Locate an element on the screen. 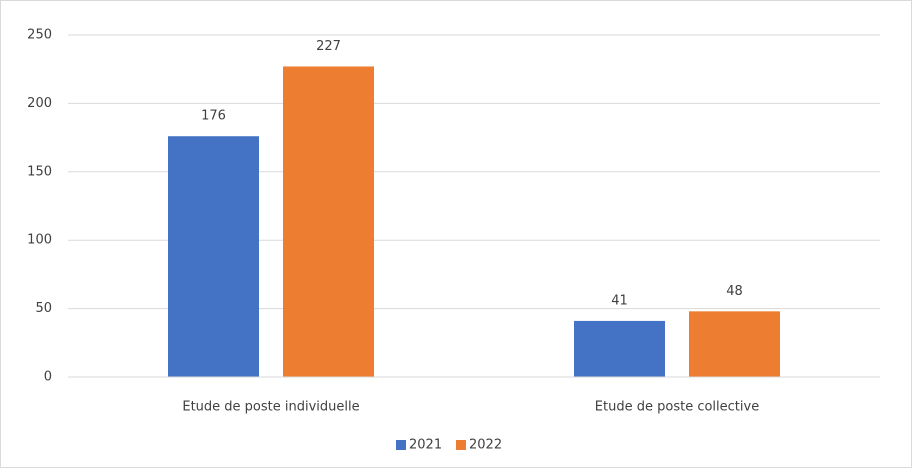 The image size is (913, 469). legend-label: 2022 is located at coordinates (485, 445).